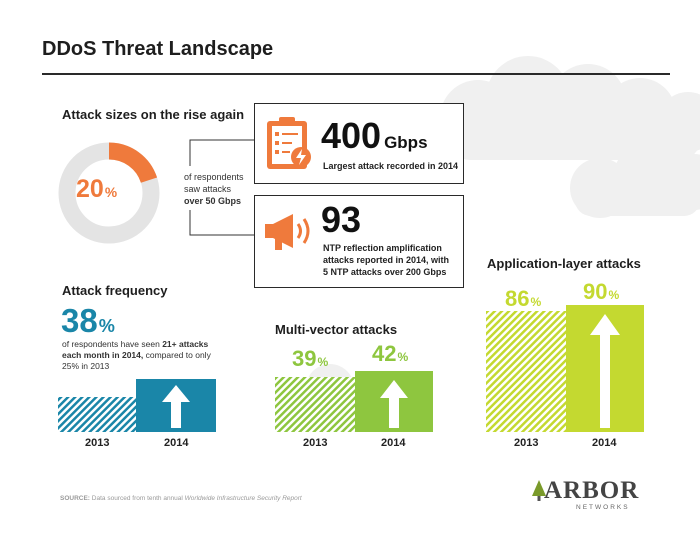 This screenshot has width=700, height=541. Describe the element at coordinates (315, 404) in the screenshot. I see `multivector-bar-2013` at that location.